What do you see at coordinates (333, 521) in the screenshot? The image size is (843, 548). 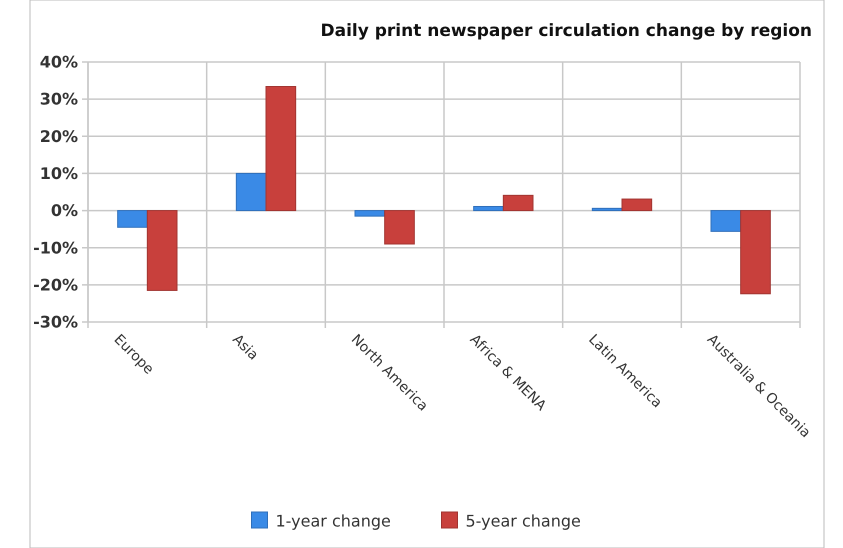 I see `legend-label: 1-year change` at bounding box center [333, 521].